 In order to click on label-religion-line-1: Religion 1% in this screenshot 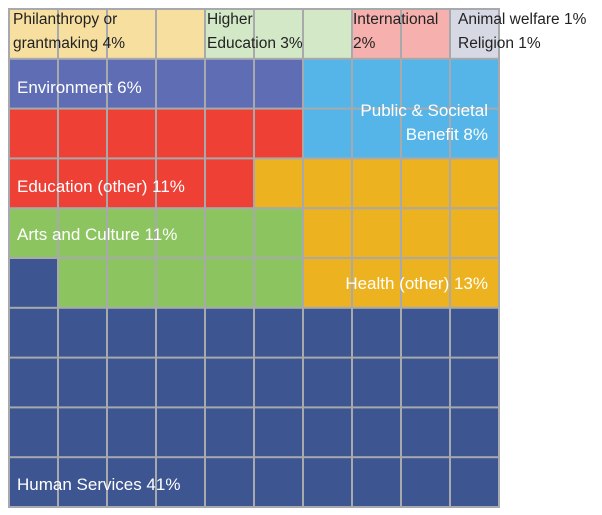, I will do `click(499, 43)`.